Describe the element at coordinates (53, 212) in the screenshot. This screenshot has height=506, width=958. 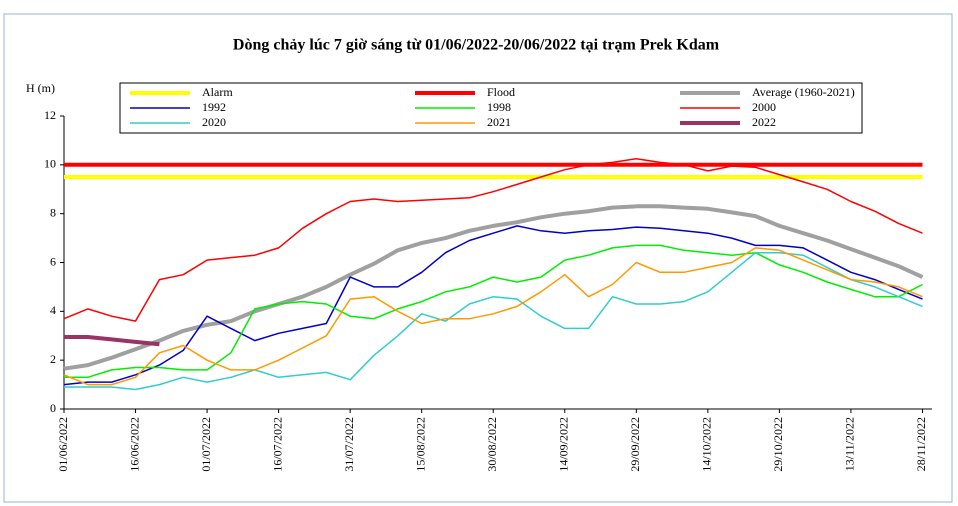
I see `y-tick-label: 8` at that location.